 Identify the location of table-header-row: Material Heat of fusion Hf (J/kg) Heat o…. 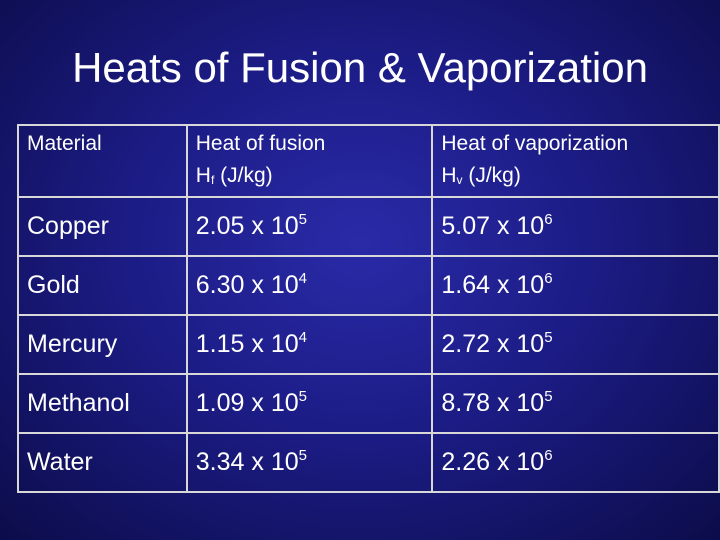
(368, 161).